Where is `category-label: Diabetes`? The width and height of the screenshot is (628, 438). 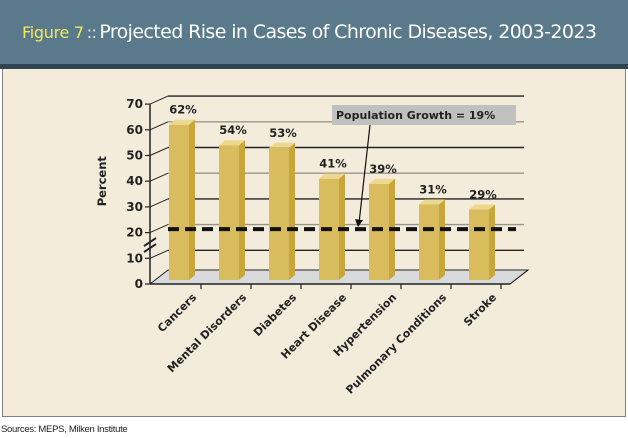
category-label: Diabetes is located at coordinates (275, 315).